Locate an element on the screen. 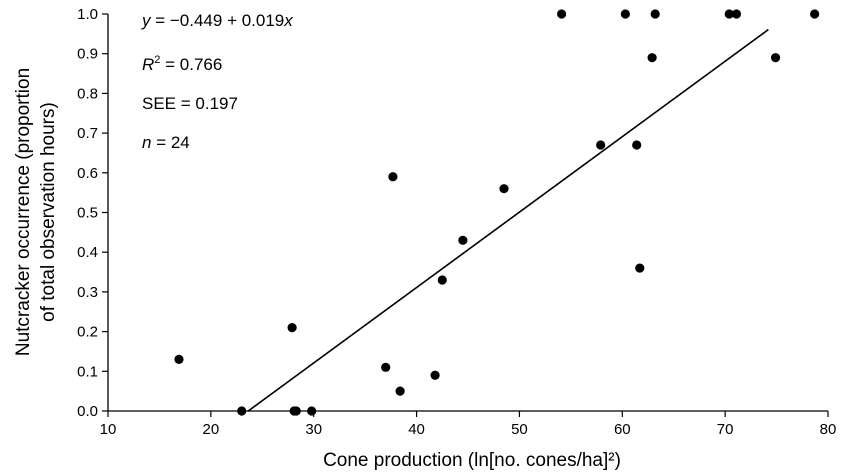 The width and height of the screenshot is (842, 472). y-tick-label: 0.4 is located at coordinates (87, 252).